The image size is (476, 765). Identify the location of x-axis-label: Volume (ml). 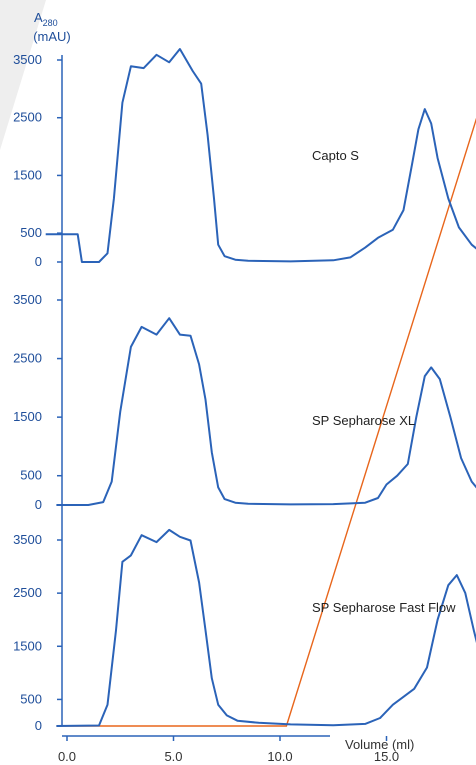
(379, 744).